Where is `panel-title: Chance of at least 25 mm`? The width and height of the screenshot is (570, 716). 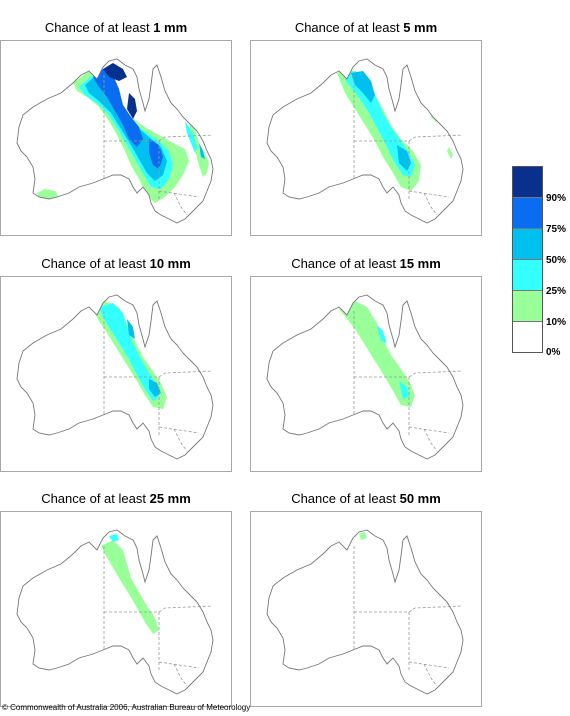
panel-title: Chance of at least 25 mm is located at coordinates (116, 498).